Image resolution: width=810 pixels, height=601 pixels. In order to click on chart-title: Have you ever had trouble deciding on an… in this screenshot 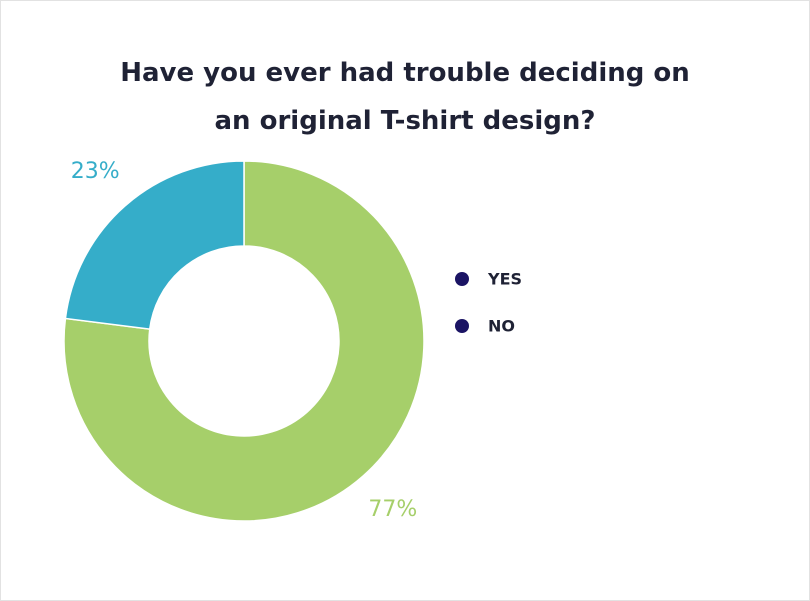, I will do `click(405, 97)`.